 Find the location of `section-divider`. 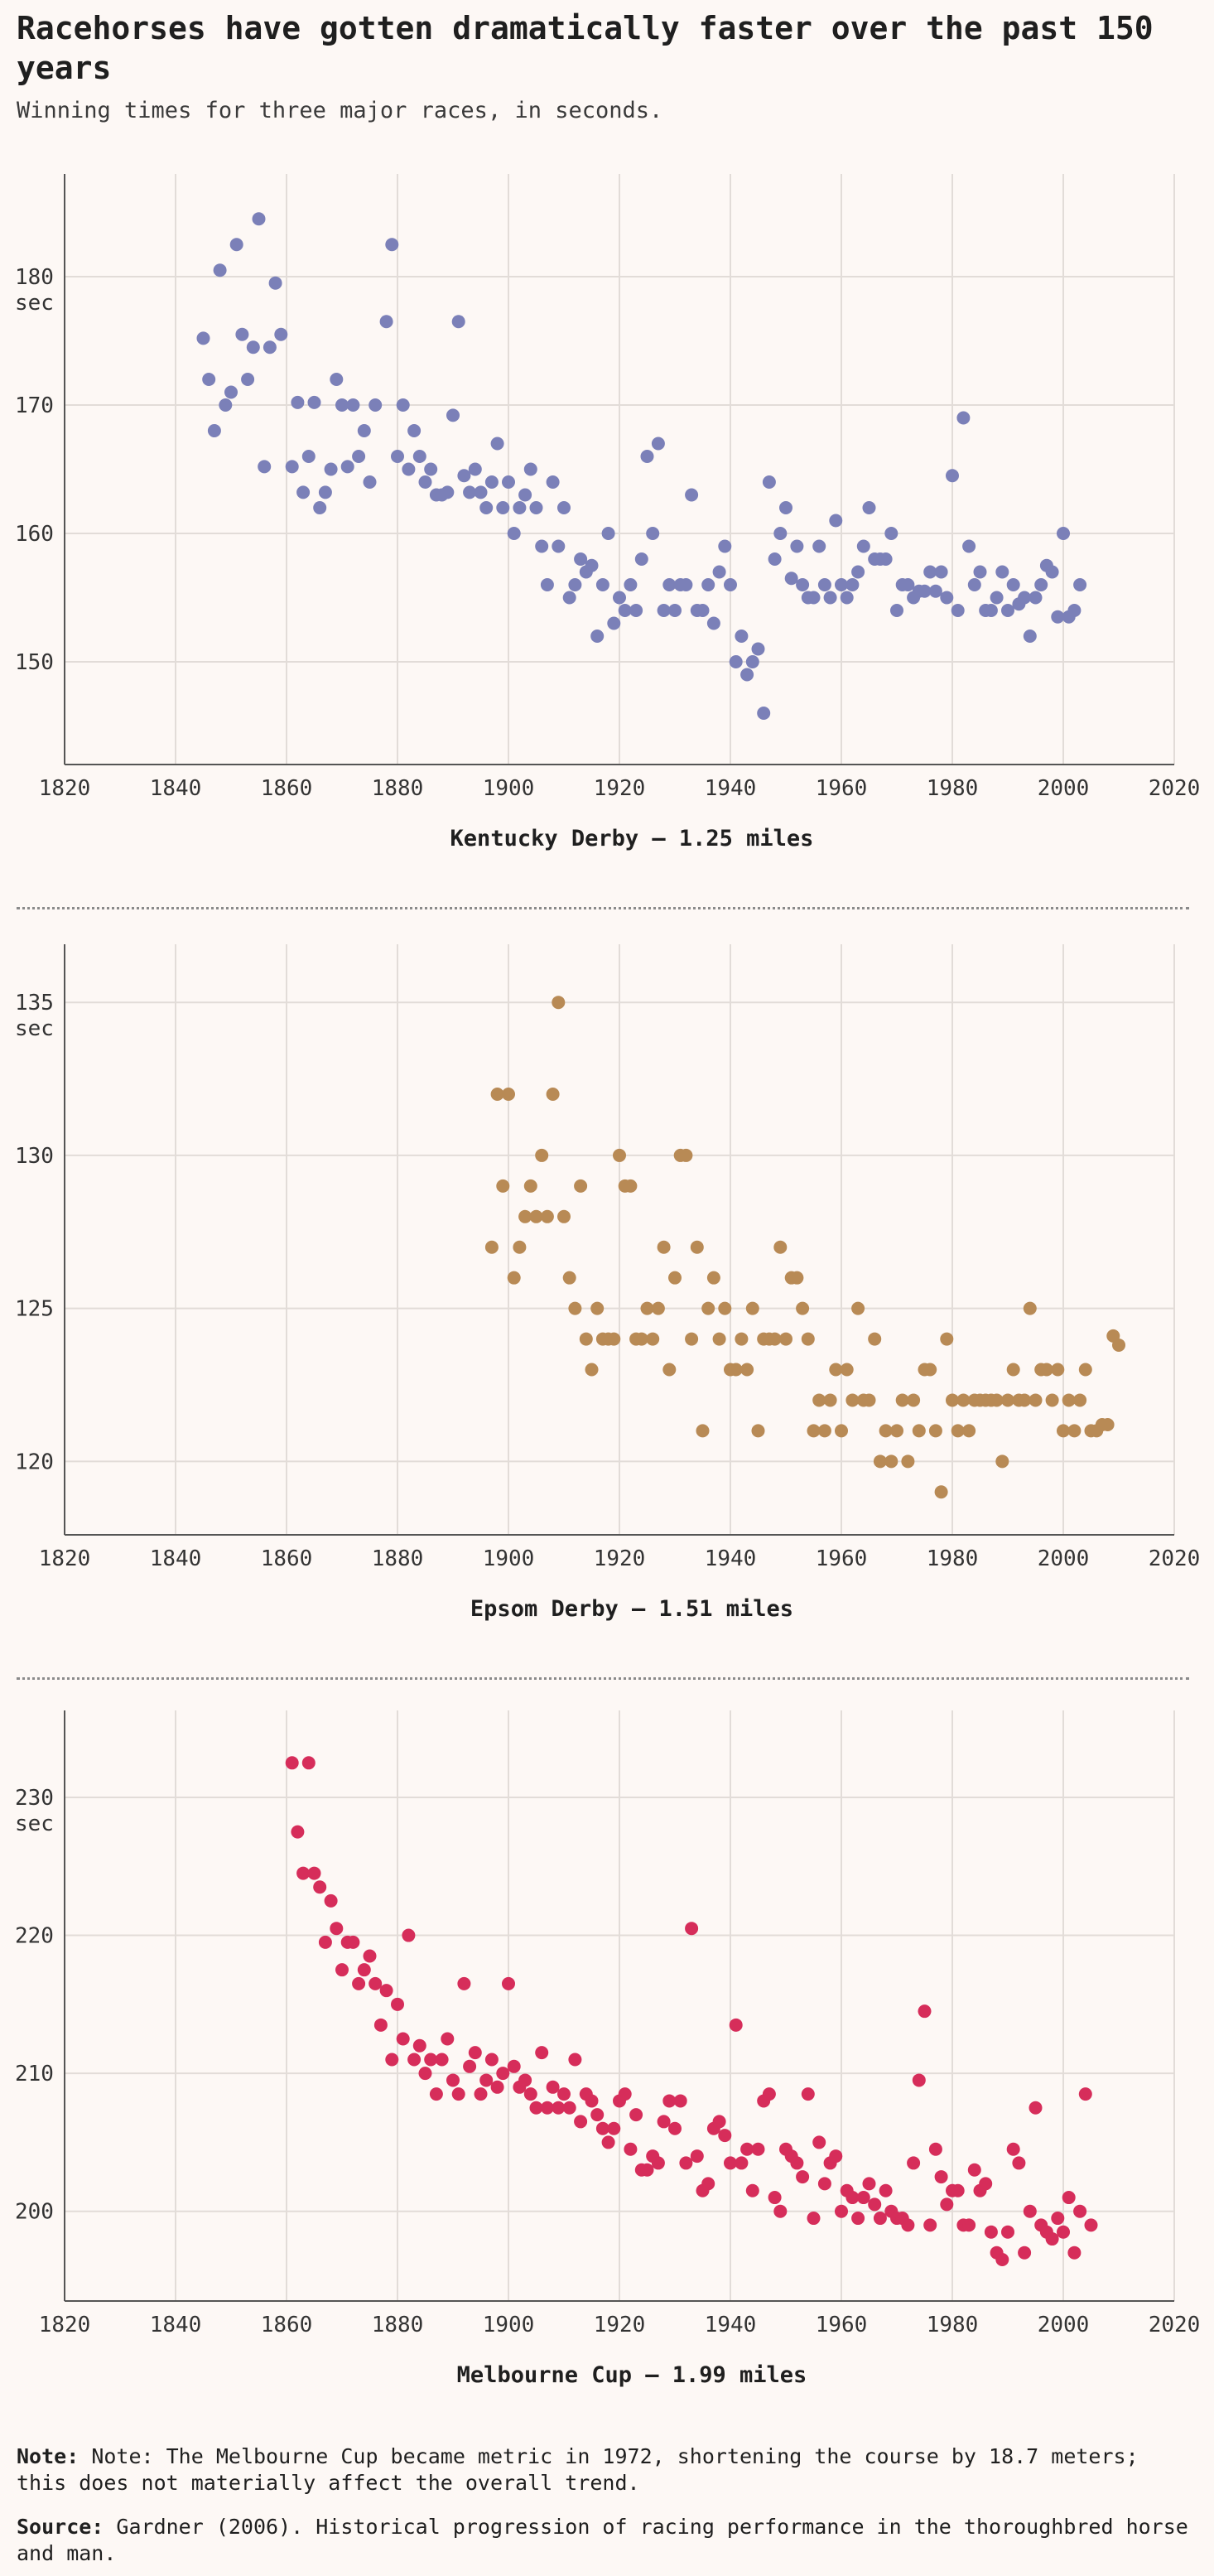

section-divider is located at coordinates (603, 908).